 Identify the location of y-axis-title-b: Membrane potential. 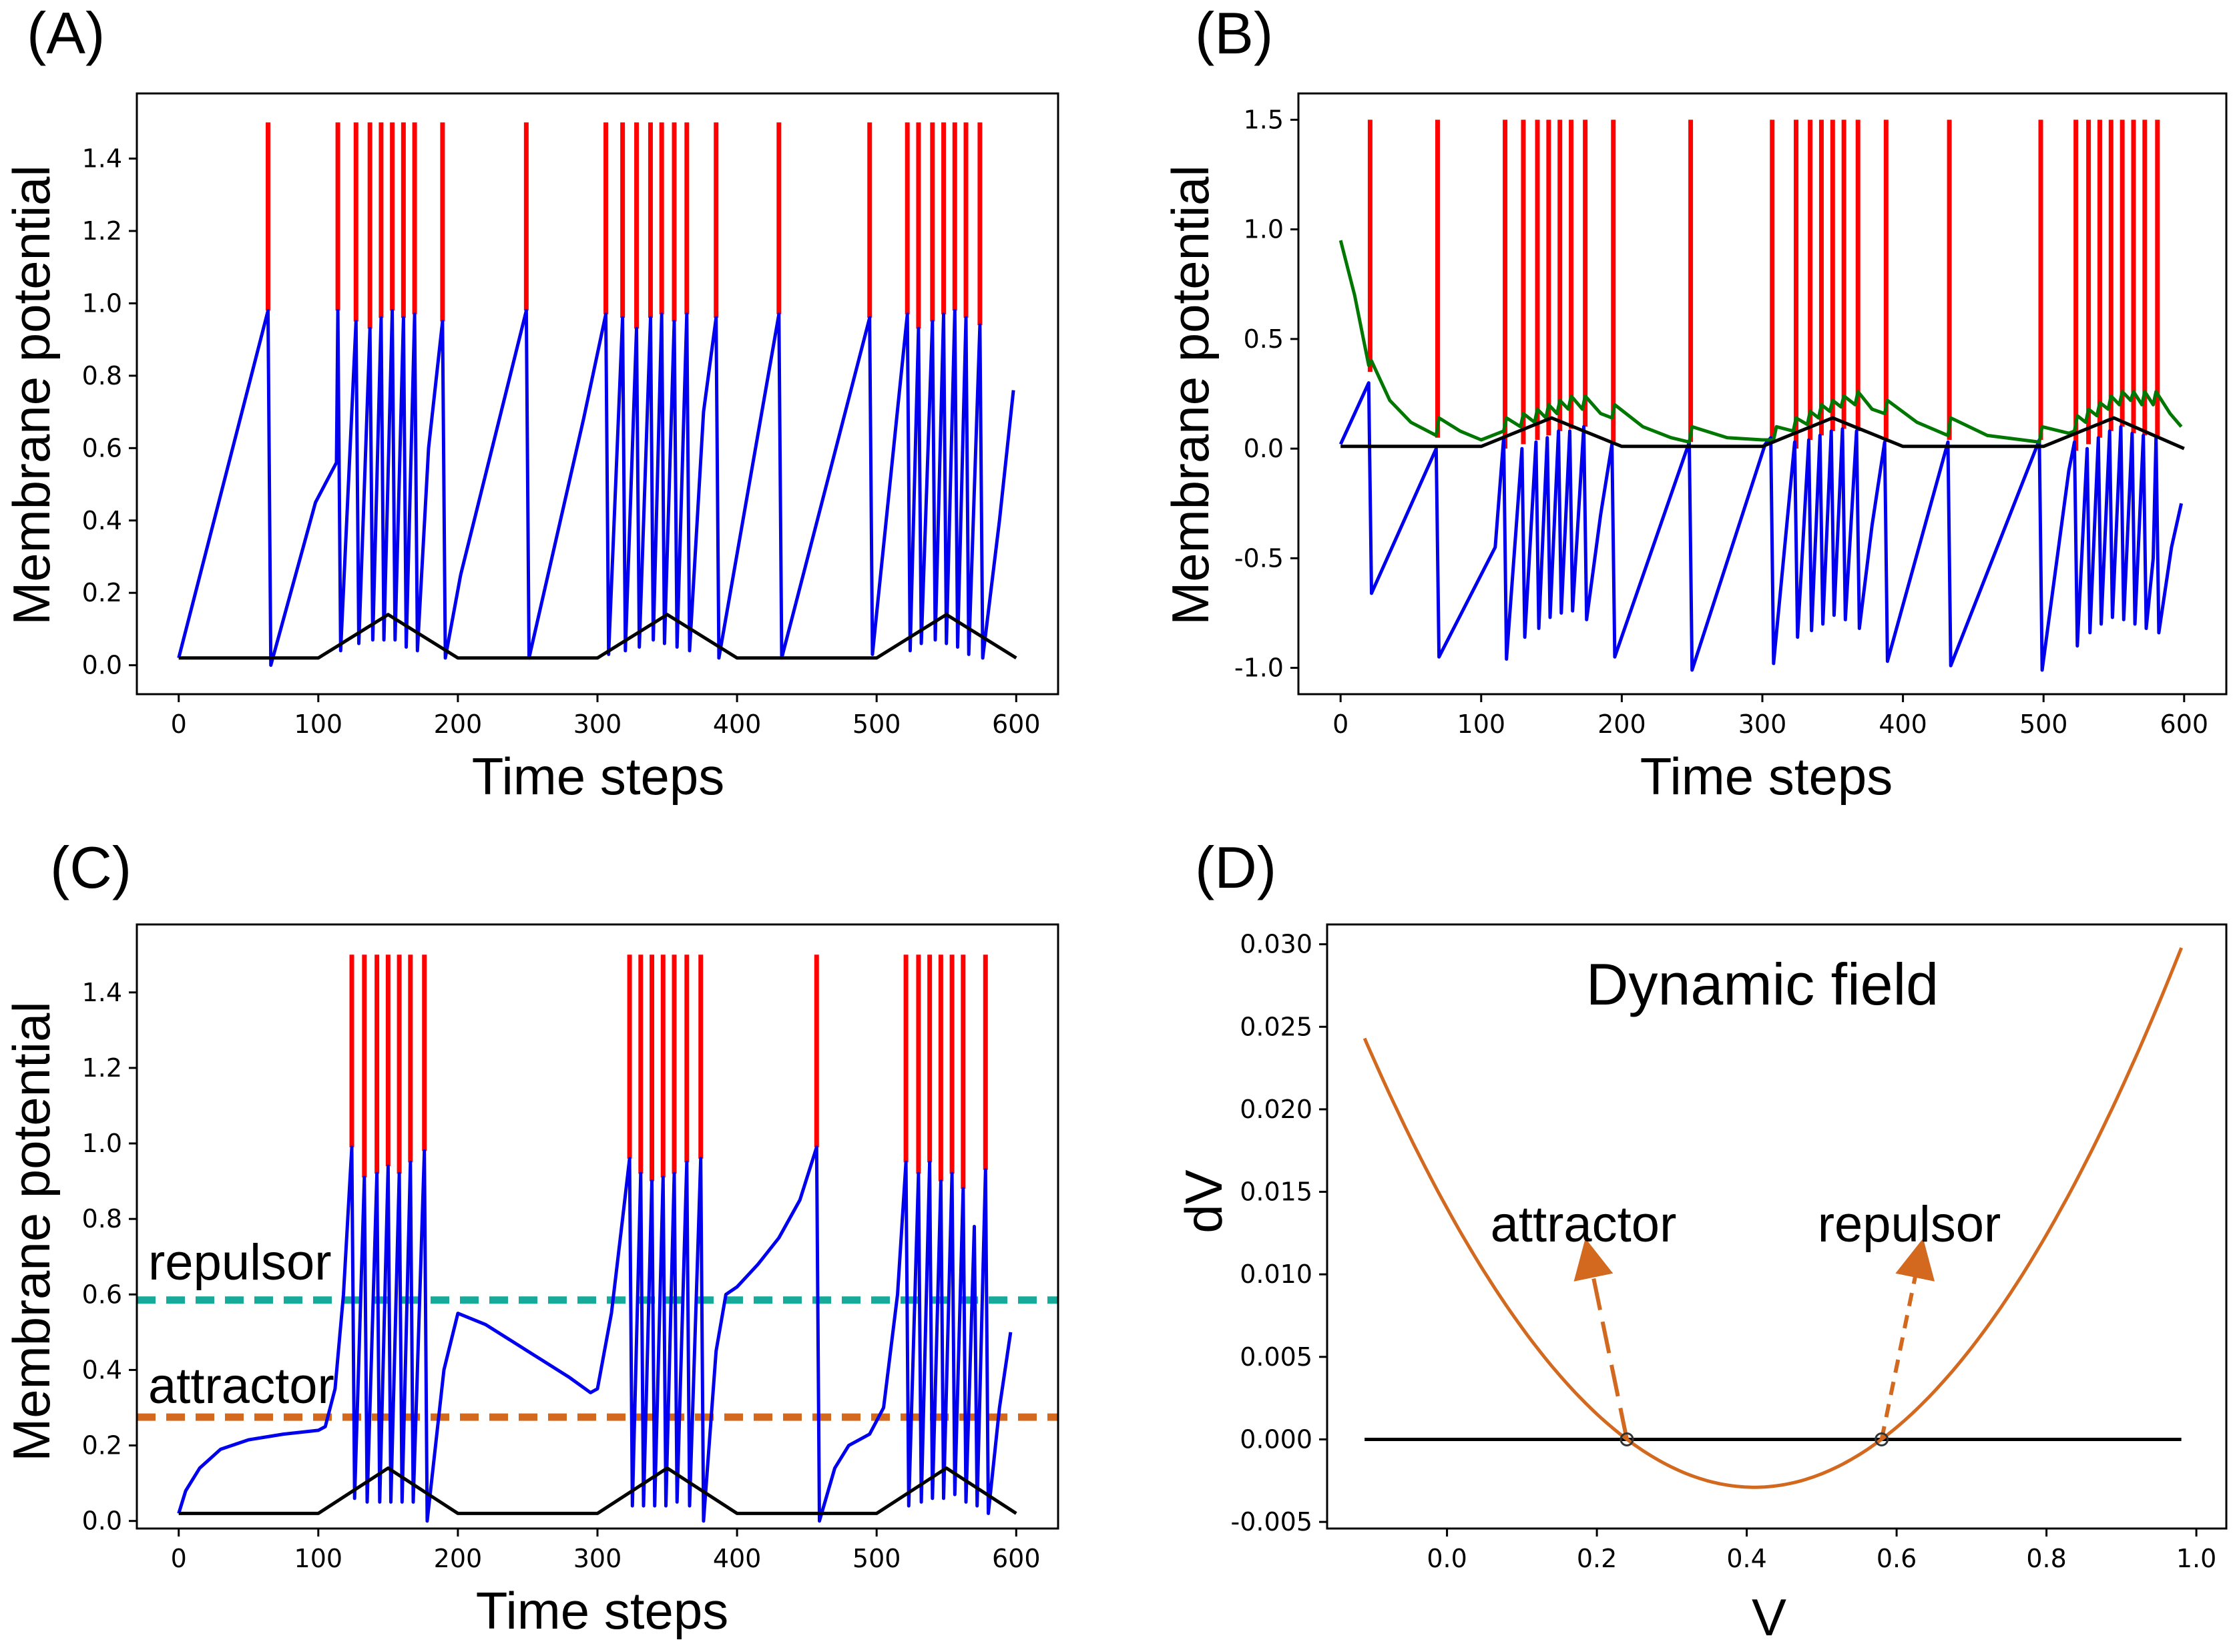
(1190, 395).